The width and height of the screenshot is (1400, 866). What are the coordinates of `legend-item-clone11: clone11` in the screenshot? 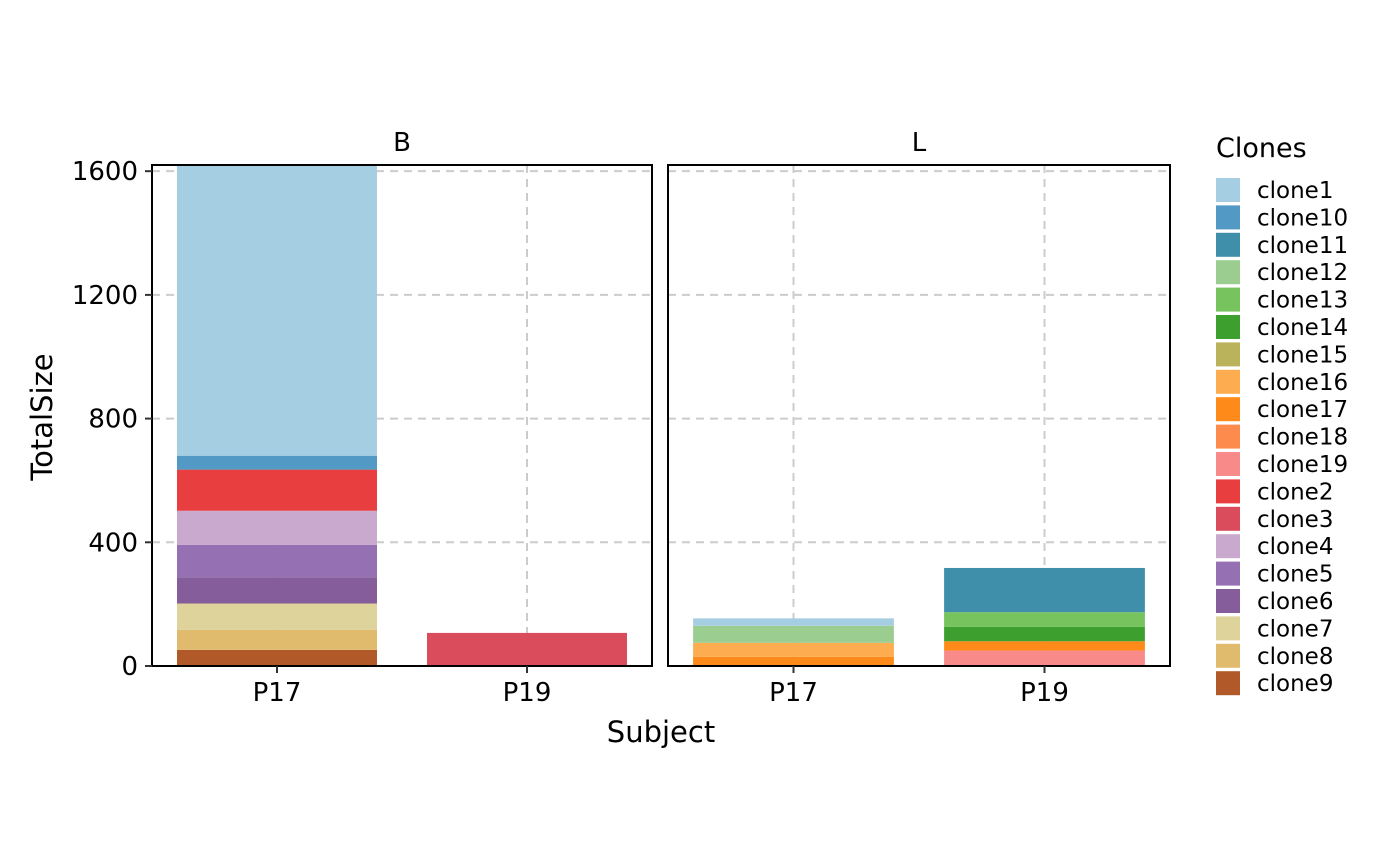 It's located at (1282, 245).